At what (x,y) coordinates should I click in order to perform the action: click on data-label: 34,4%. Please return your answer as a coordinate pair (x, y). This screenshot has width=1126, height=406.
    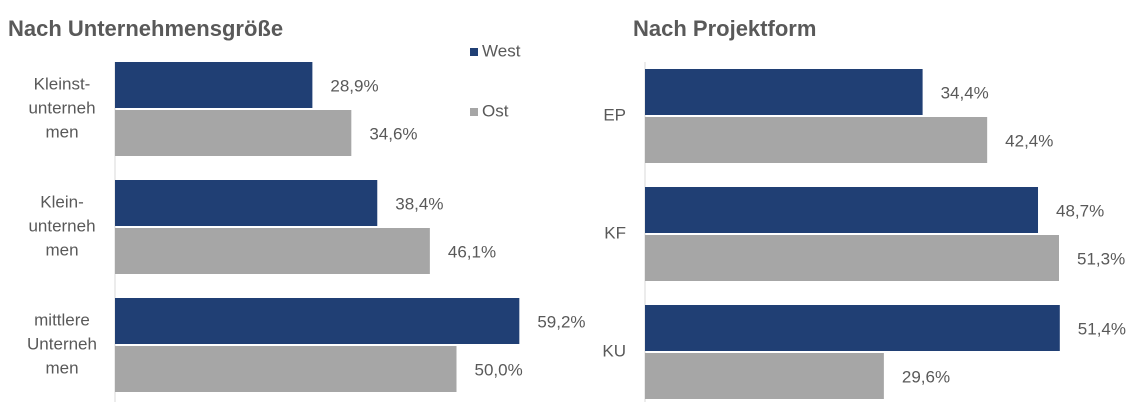
    Looking at the image, I should click on (965, 92).